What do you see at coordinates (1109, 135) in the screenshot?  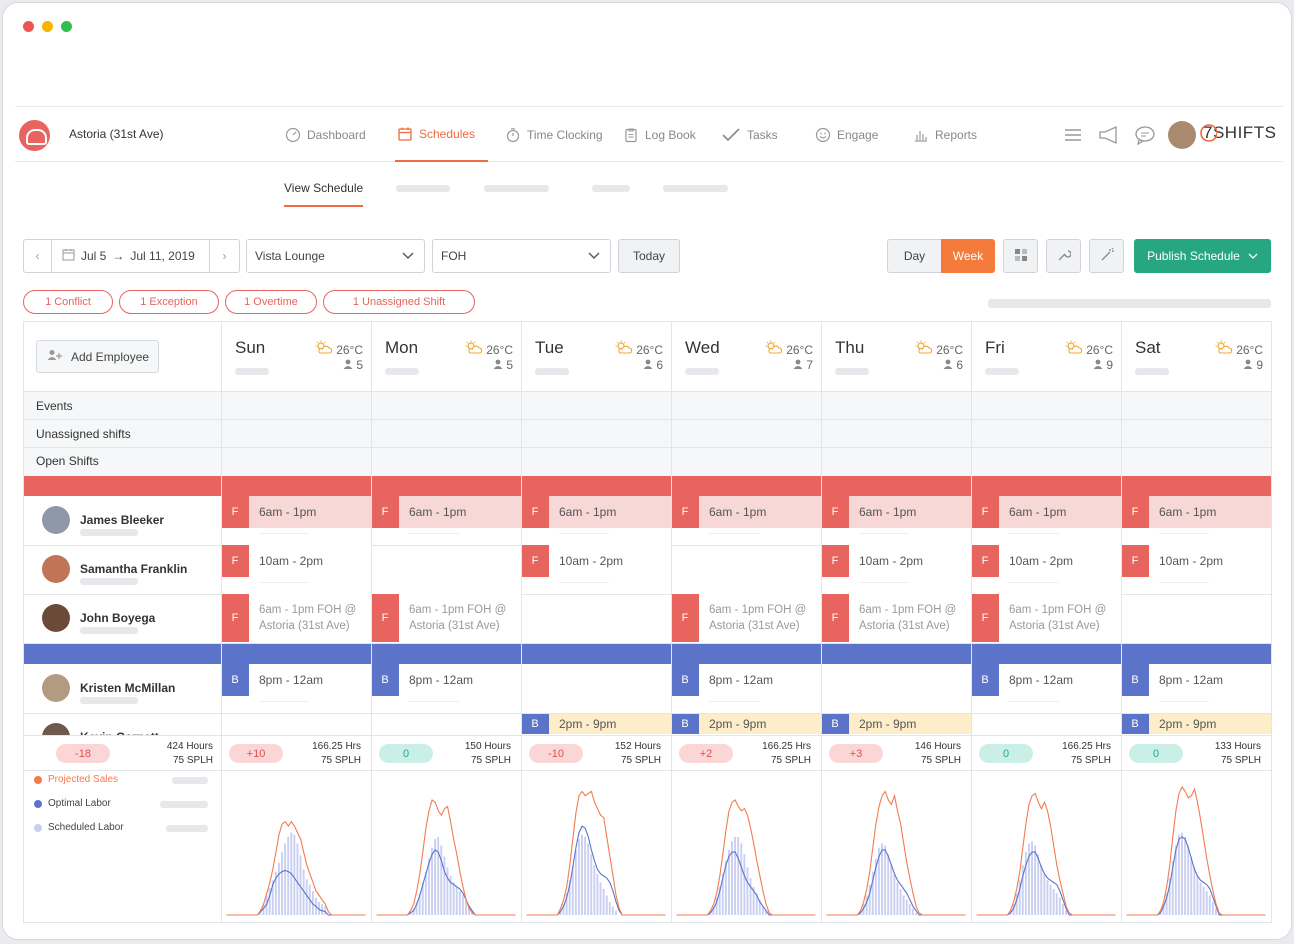 I see `megaphone-icon` at bounding box center [1109, 135].